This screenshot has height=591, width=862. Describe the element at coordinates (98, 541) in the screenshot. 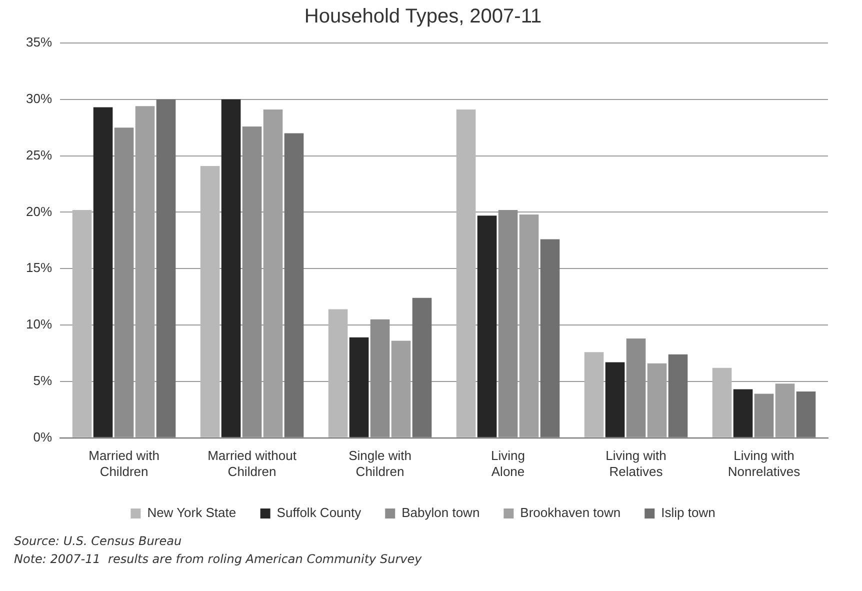

I see `source-note: Source: U.S. Census Bureau` at that location.